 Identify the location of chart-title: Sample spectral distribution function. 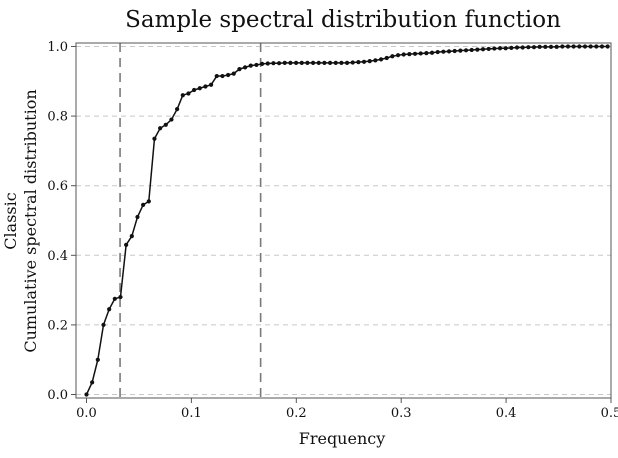
(343, 20).